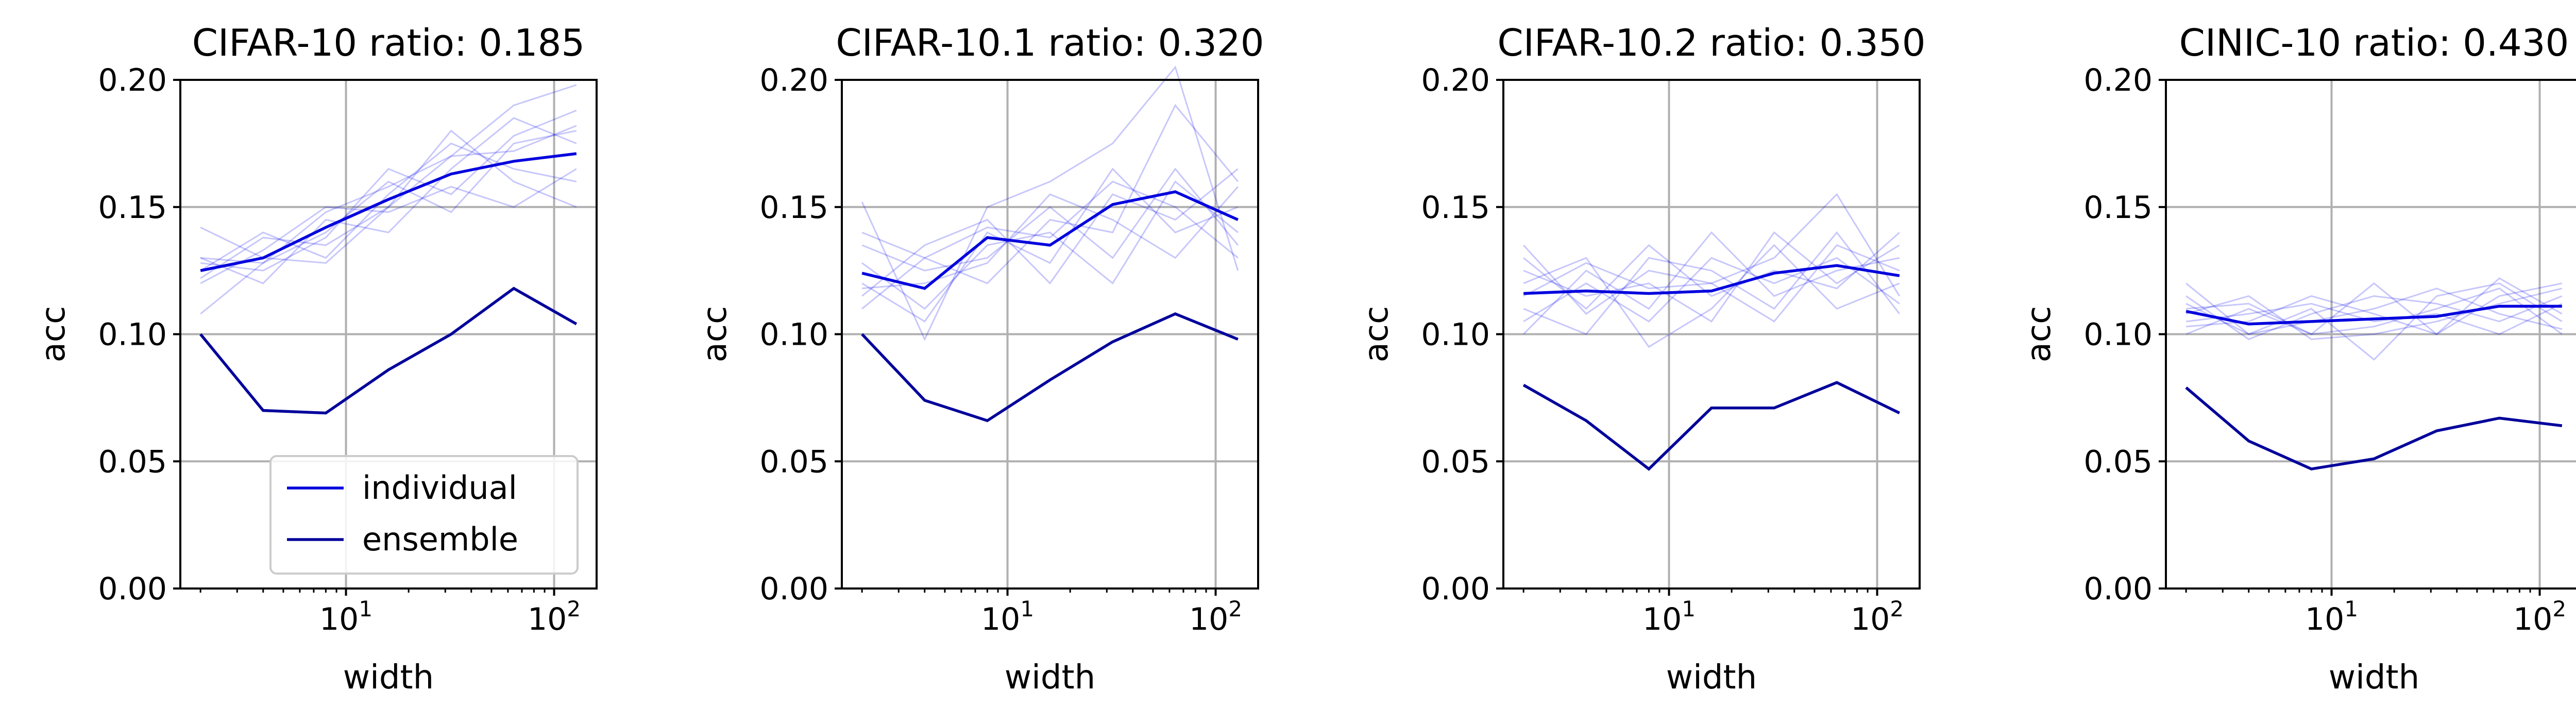  What do you see at coordinates (440, 488) in the screenshot?
I see `legend-label-individual: individual` at bounding box center [440, 488].